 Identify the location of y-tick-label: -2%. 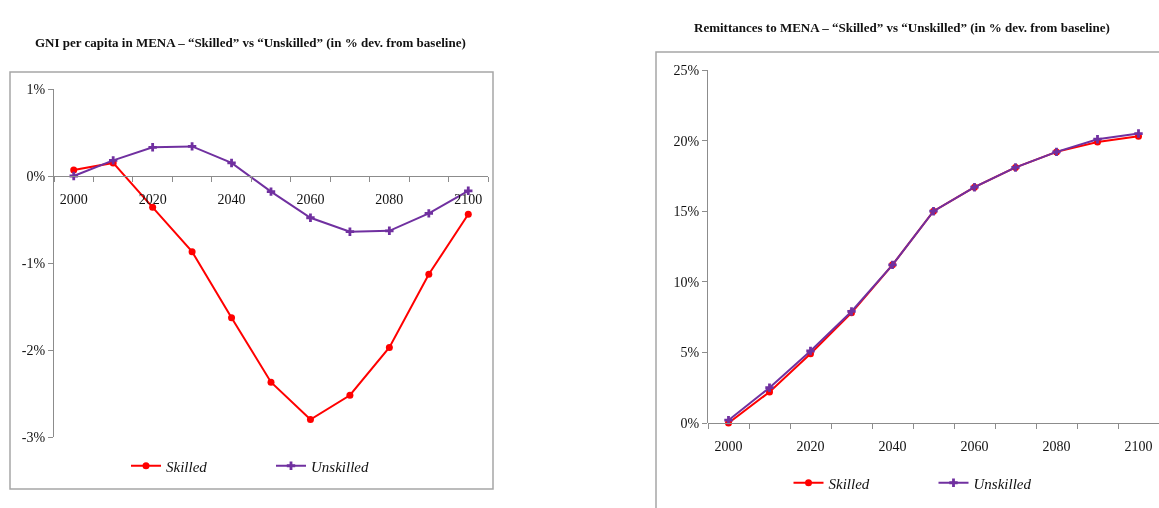
(33, 350).